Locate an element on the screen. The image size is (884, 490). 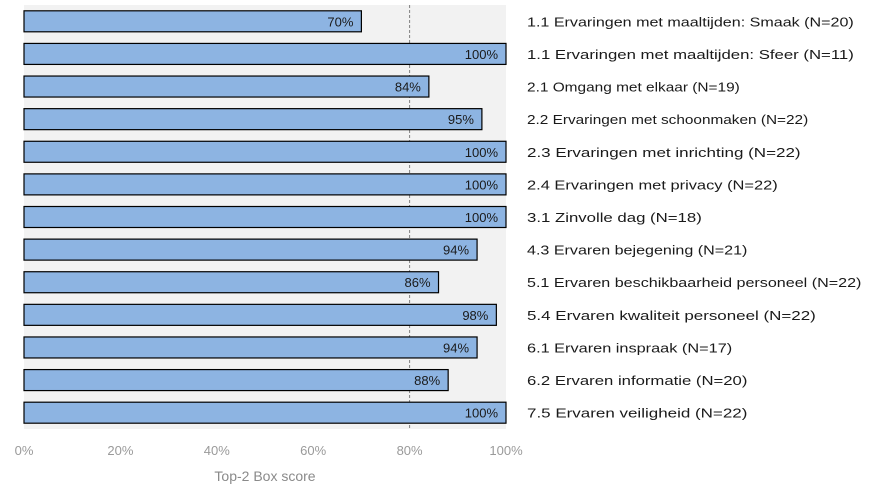
category-label: 4.3 Ervaren bejegening (N=21) is located at coordinates (637, 250).